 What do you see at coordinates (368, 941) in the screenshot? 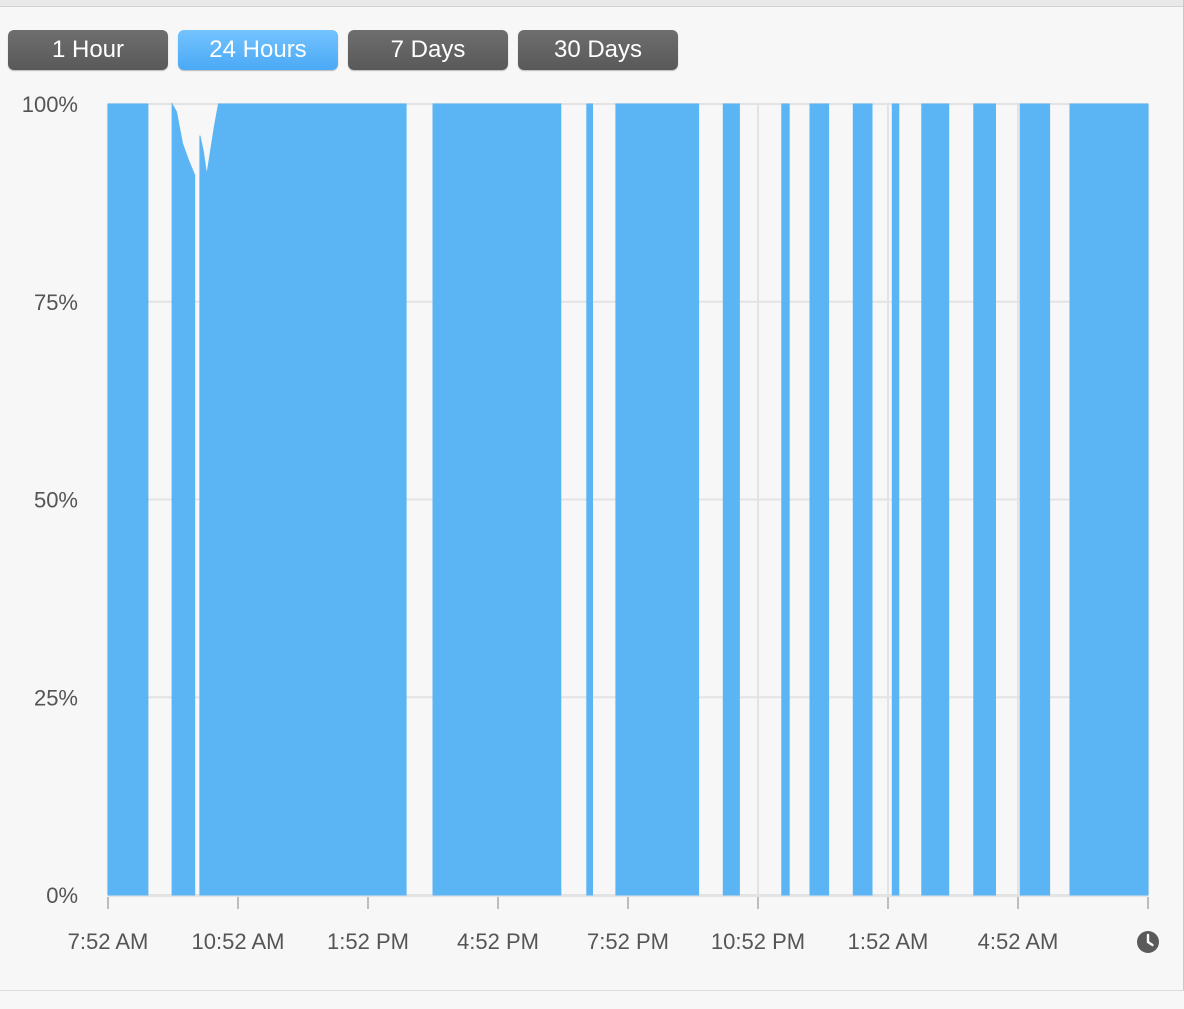
I see `x-tick-label: 1:52 PM` at bounding box center [368, 941].